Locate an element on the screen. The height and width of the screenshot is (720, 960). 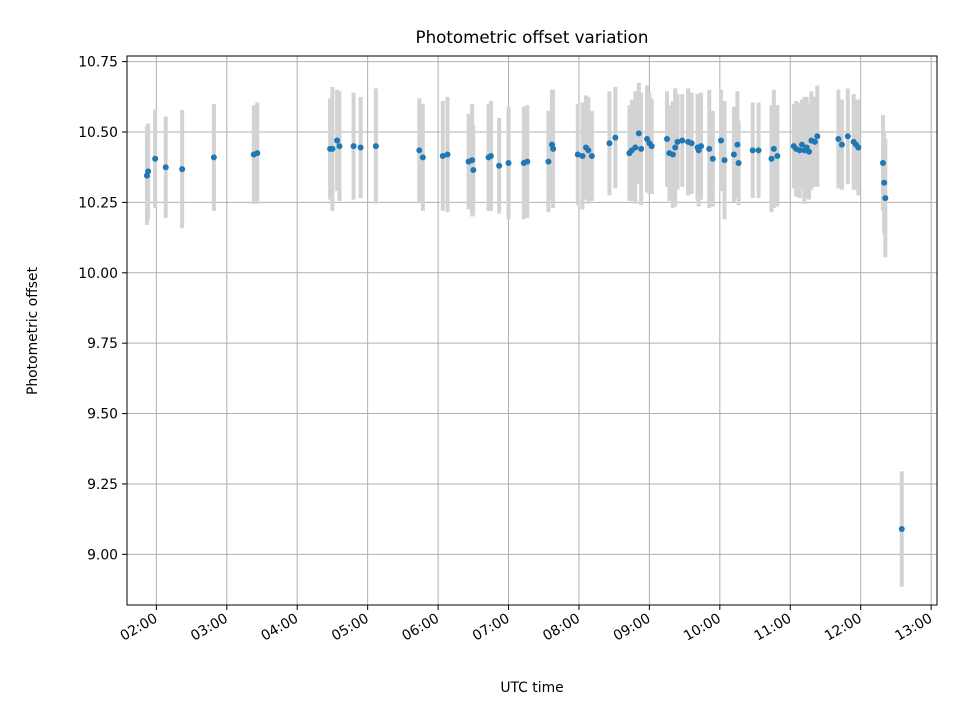
y-tick-label: 10.00 is located at coordinates (98, 274).